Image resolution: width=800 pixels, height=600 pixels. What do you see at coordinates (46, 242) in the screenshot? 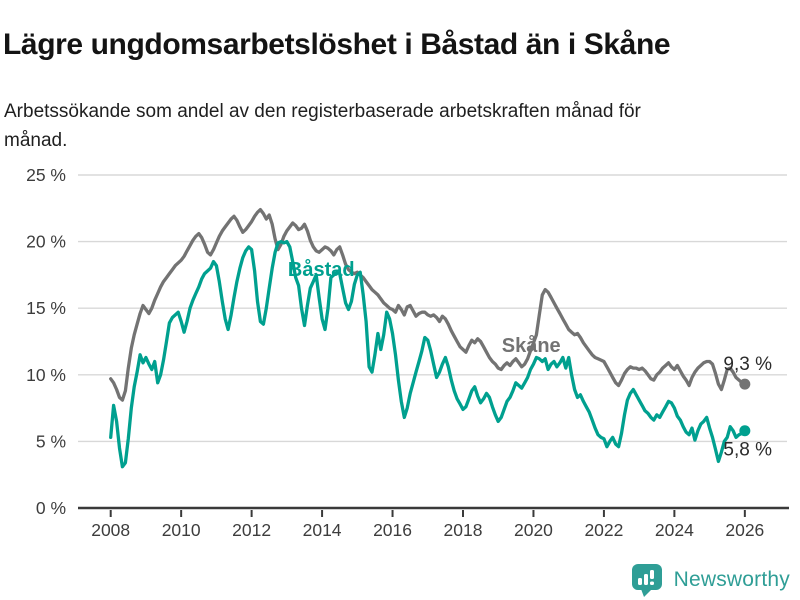
I see `y-tick-label: 20 %` at bounding box center [46, 242].